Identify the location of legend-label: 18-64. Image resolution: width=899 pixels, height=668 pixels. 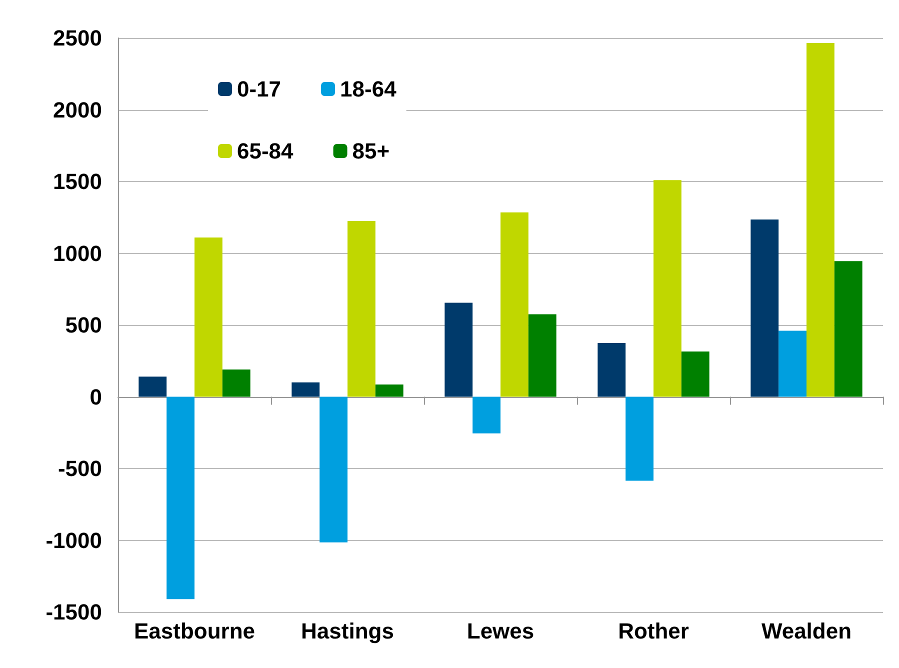
(369, 89).